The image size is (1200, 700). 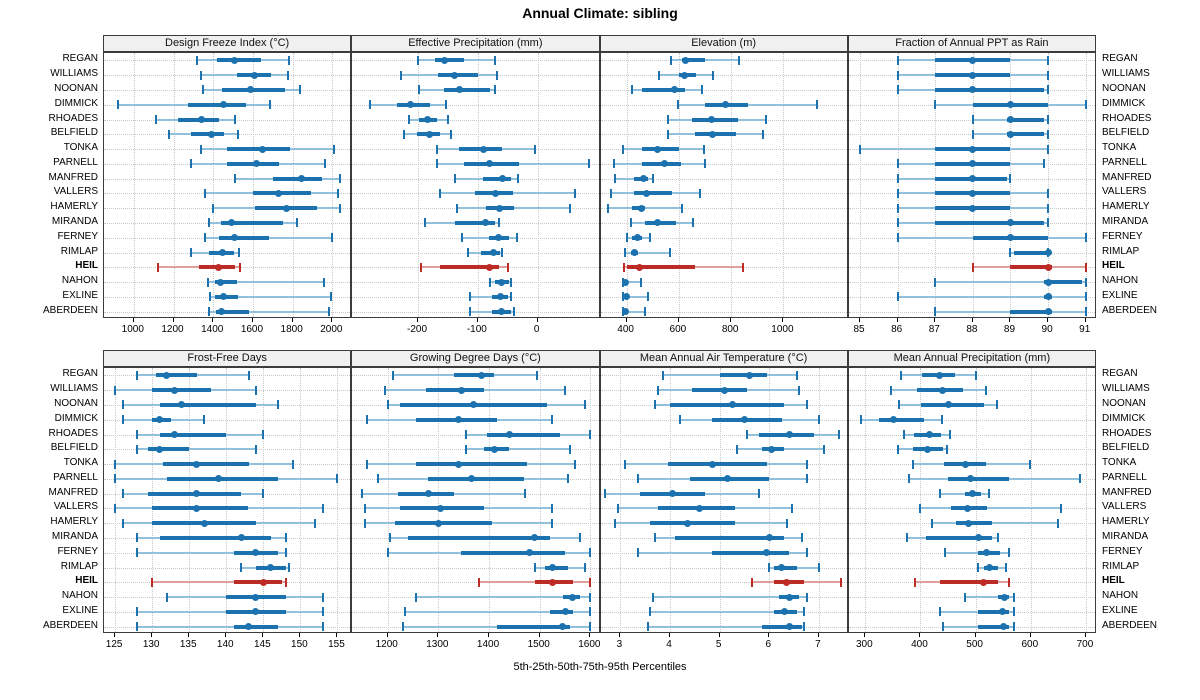 I want to click on tick-label: 2000, so click(x=331, y=329).